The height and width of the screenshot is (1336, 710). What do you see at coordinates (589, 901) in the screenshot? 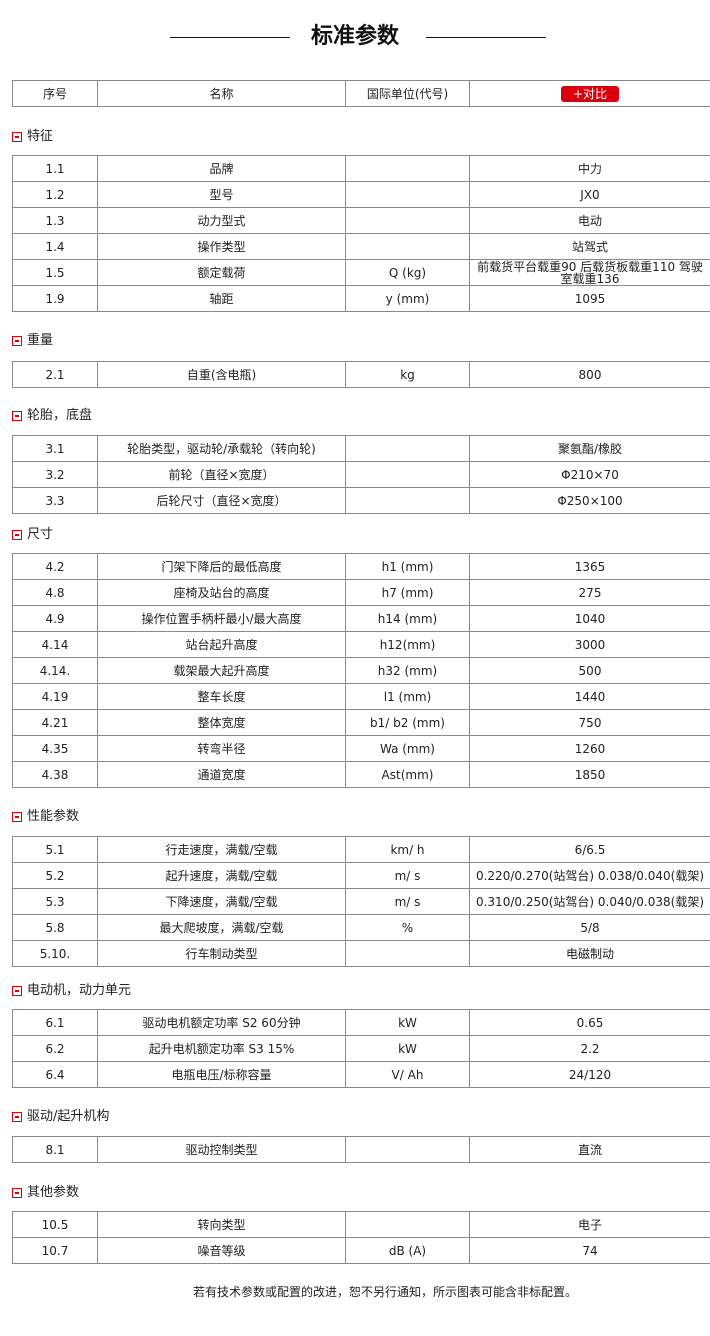
I see `row-value: 0.310/0.250(站驾台) 0.040/0.038(载架)` at bounding box center [589, 901].